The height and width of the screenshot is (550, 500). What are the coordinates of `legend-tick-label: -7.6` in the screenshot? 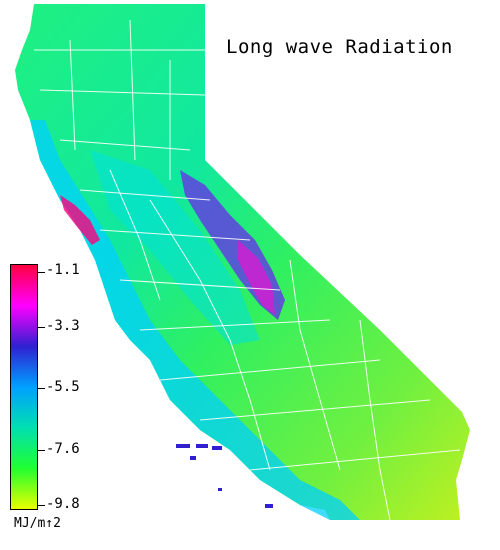 It's located at (63, 449).